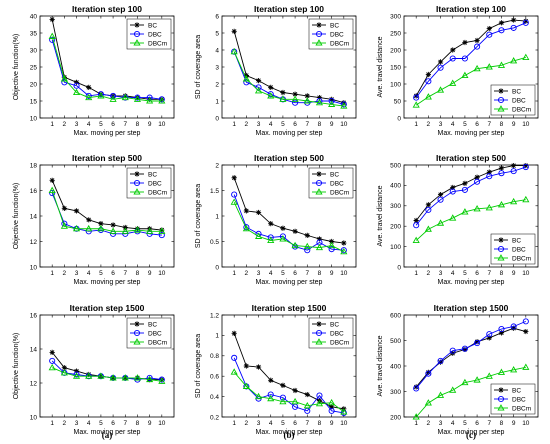 The image size is (550, 444). What do you see at coordinates (217, 50) in the screenshot?
I see `y-tick-label: 4` at bounding box center [217, 50].